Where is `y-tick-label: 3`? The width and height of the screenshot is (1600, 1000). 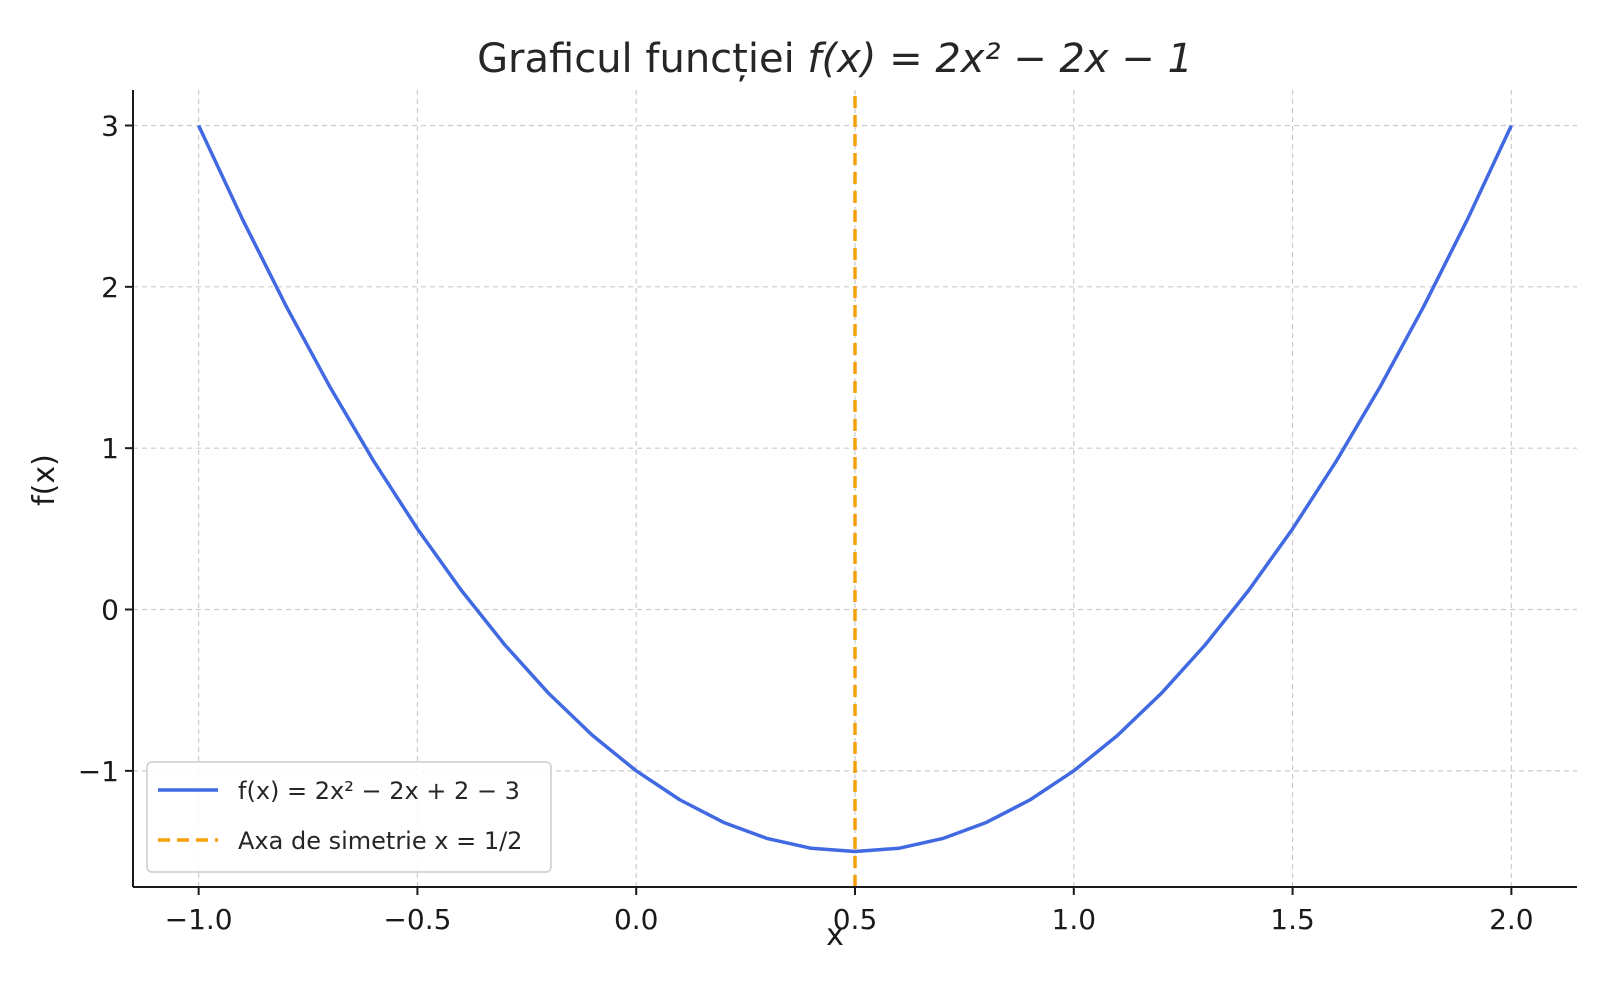 y-tick-label: 3 is located at coordinates (110, 125).